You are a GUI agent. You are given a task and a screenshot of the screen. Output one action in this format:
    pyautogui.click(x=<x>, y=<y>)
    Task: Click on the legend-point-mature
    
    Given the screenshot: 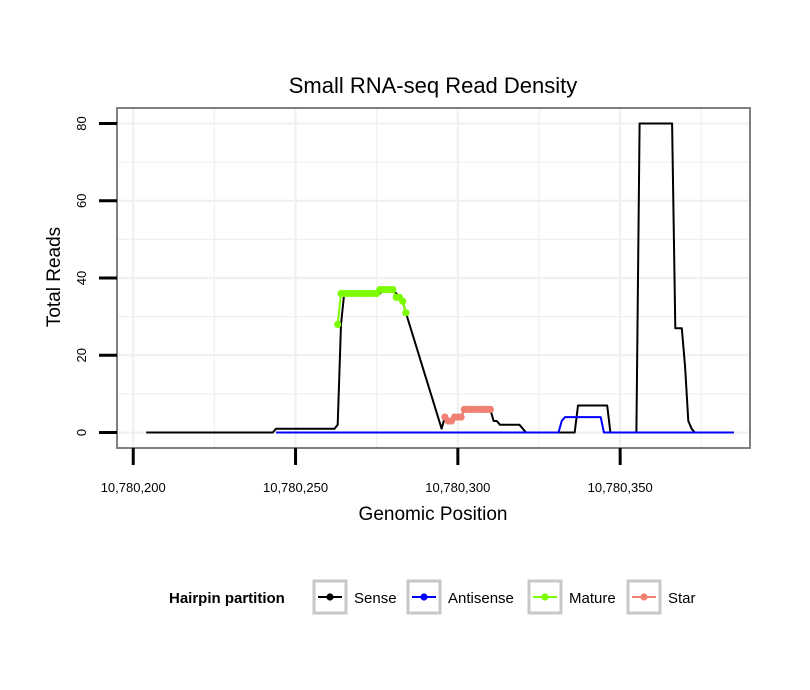 What is the action you would take?
    pyautogui.click(x=545, y=597)
    